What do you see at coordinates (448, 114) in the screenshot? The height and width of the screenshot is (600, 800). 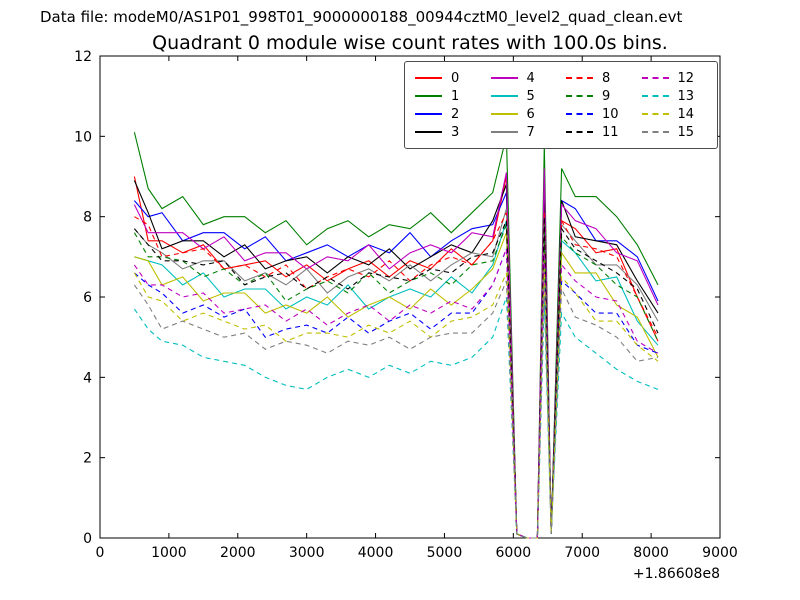 I see `legend-entry-2: 2` at bounding box center [448, 114].